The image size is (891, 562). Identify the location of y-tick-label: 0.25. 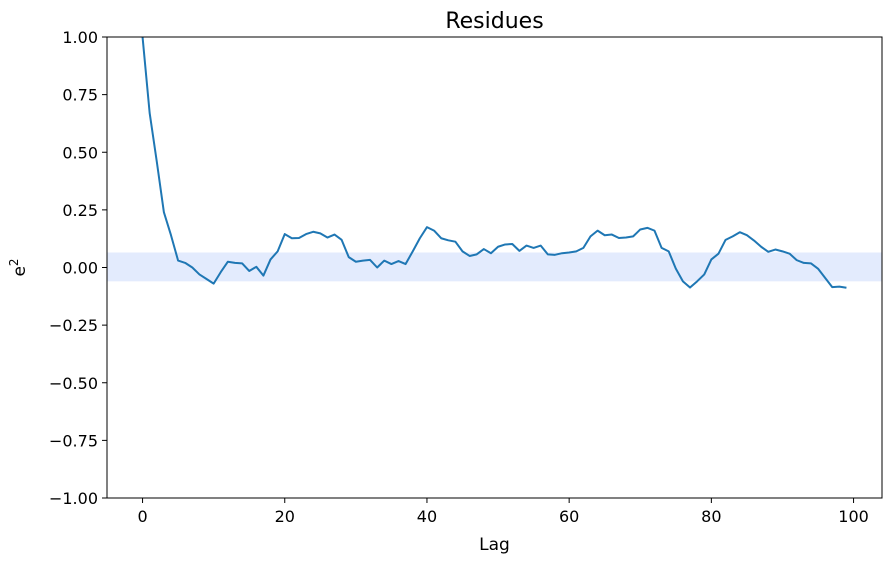
(80, 210).